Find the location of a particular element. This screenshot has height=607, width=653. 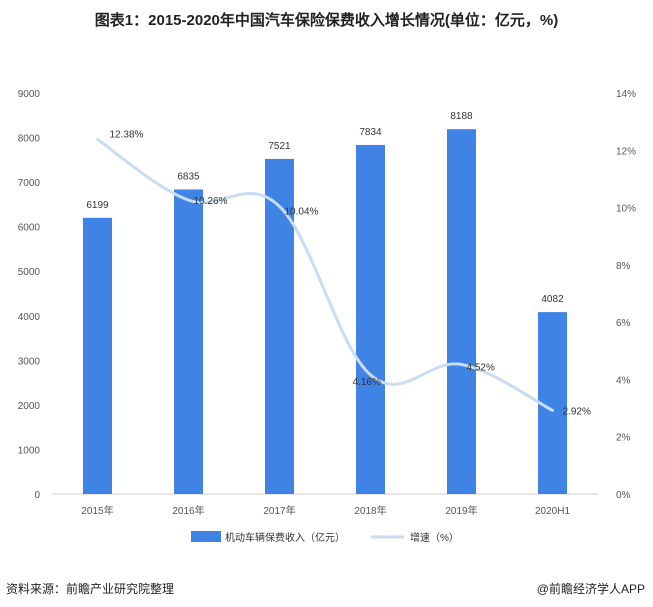

x-tick-label: 2018年 is located at coordinates (370, 510).